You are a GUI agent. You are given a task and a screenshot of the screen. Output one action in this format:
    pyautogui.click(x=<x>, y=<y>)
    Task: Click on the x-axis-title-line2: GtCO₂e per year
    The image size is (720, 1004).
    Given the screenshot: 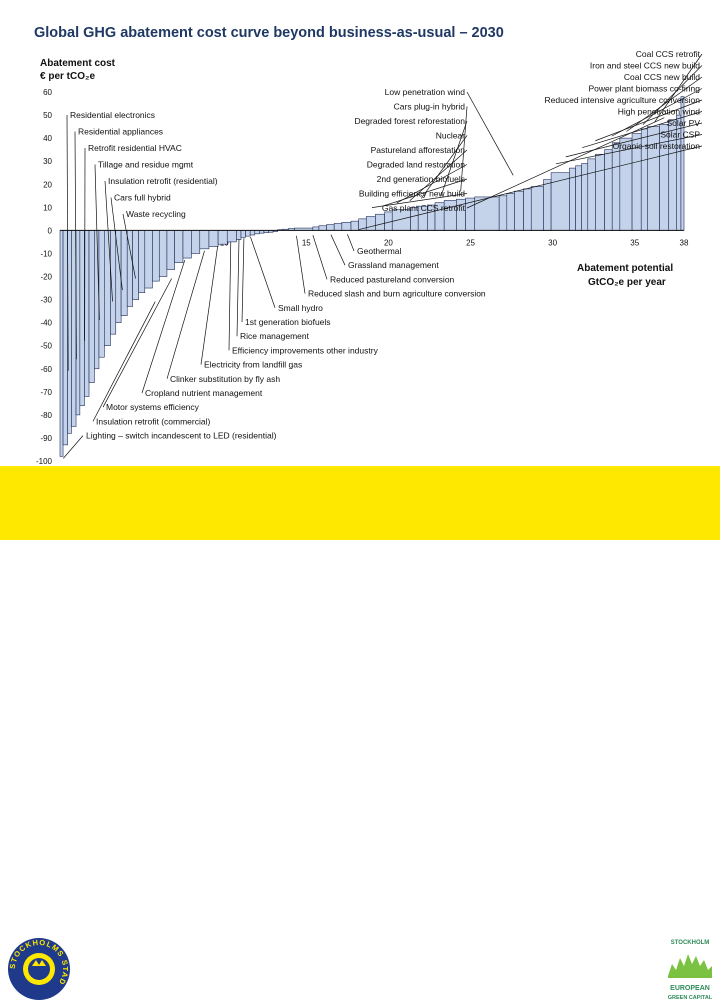 What is the action you would take?
    pyautogui.click(x=627, y=282)
    